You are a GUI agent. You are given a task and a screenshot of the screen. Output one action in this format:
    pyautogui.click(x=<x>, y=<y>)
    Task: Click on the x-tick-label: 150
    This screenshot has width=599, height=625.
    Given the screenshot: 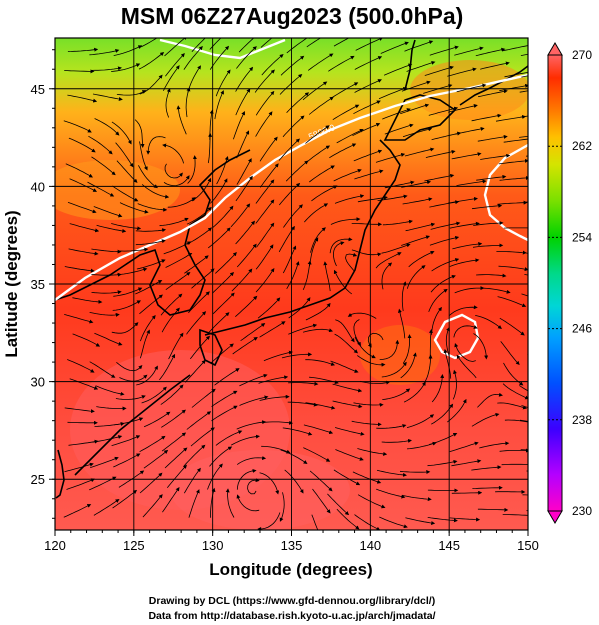 What is the action you would take?
    pyautogui.click(x=528, y=545)
    